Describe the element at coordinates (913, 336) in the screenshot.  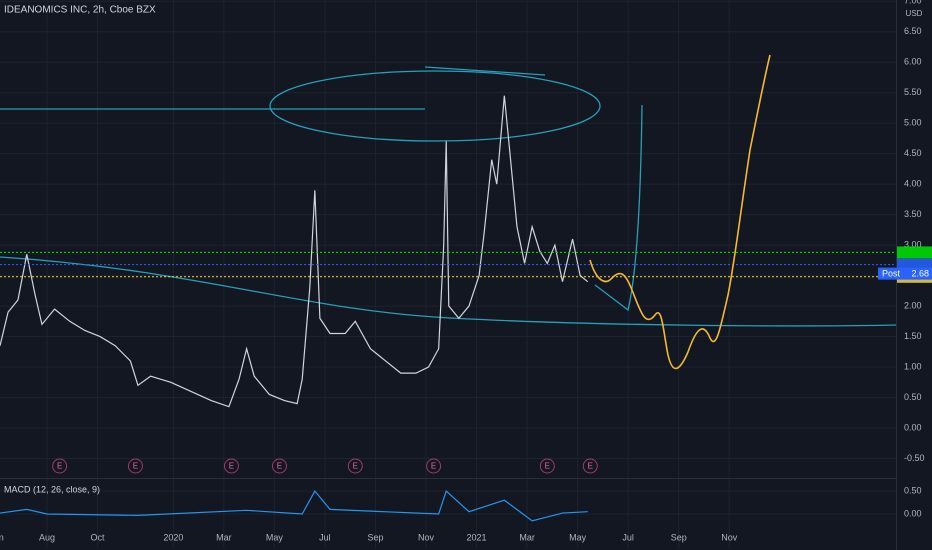
I see `y-tick-label: 1.50` at that location.